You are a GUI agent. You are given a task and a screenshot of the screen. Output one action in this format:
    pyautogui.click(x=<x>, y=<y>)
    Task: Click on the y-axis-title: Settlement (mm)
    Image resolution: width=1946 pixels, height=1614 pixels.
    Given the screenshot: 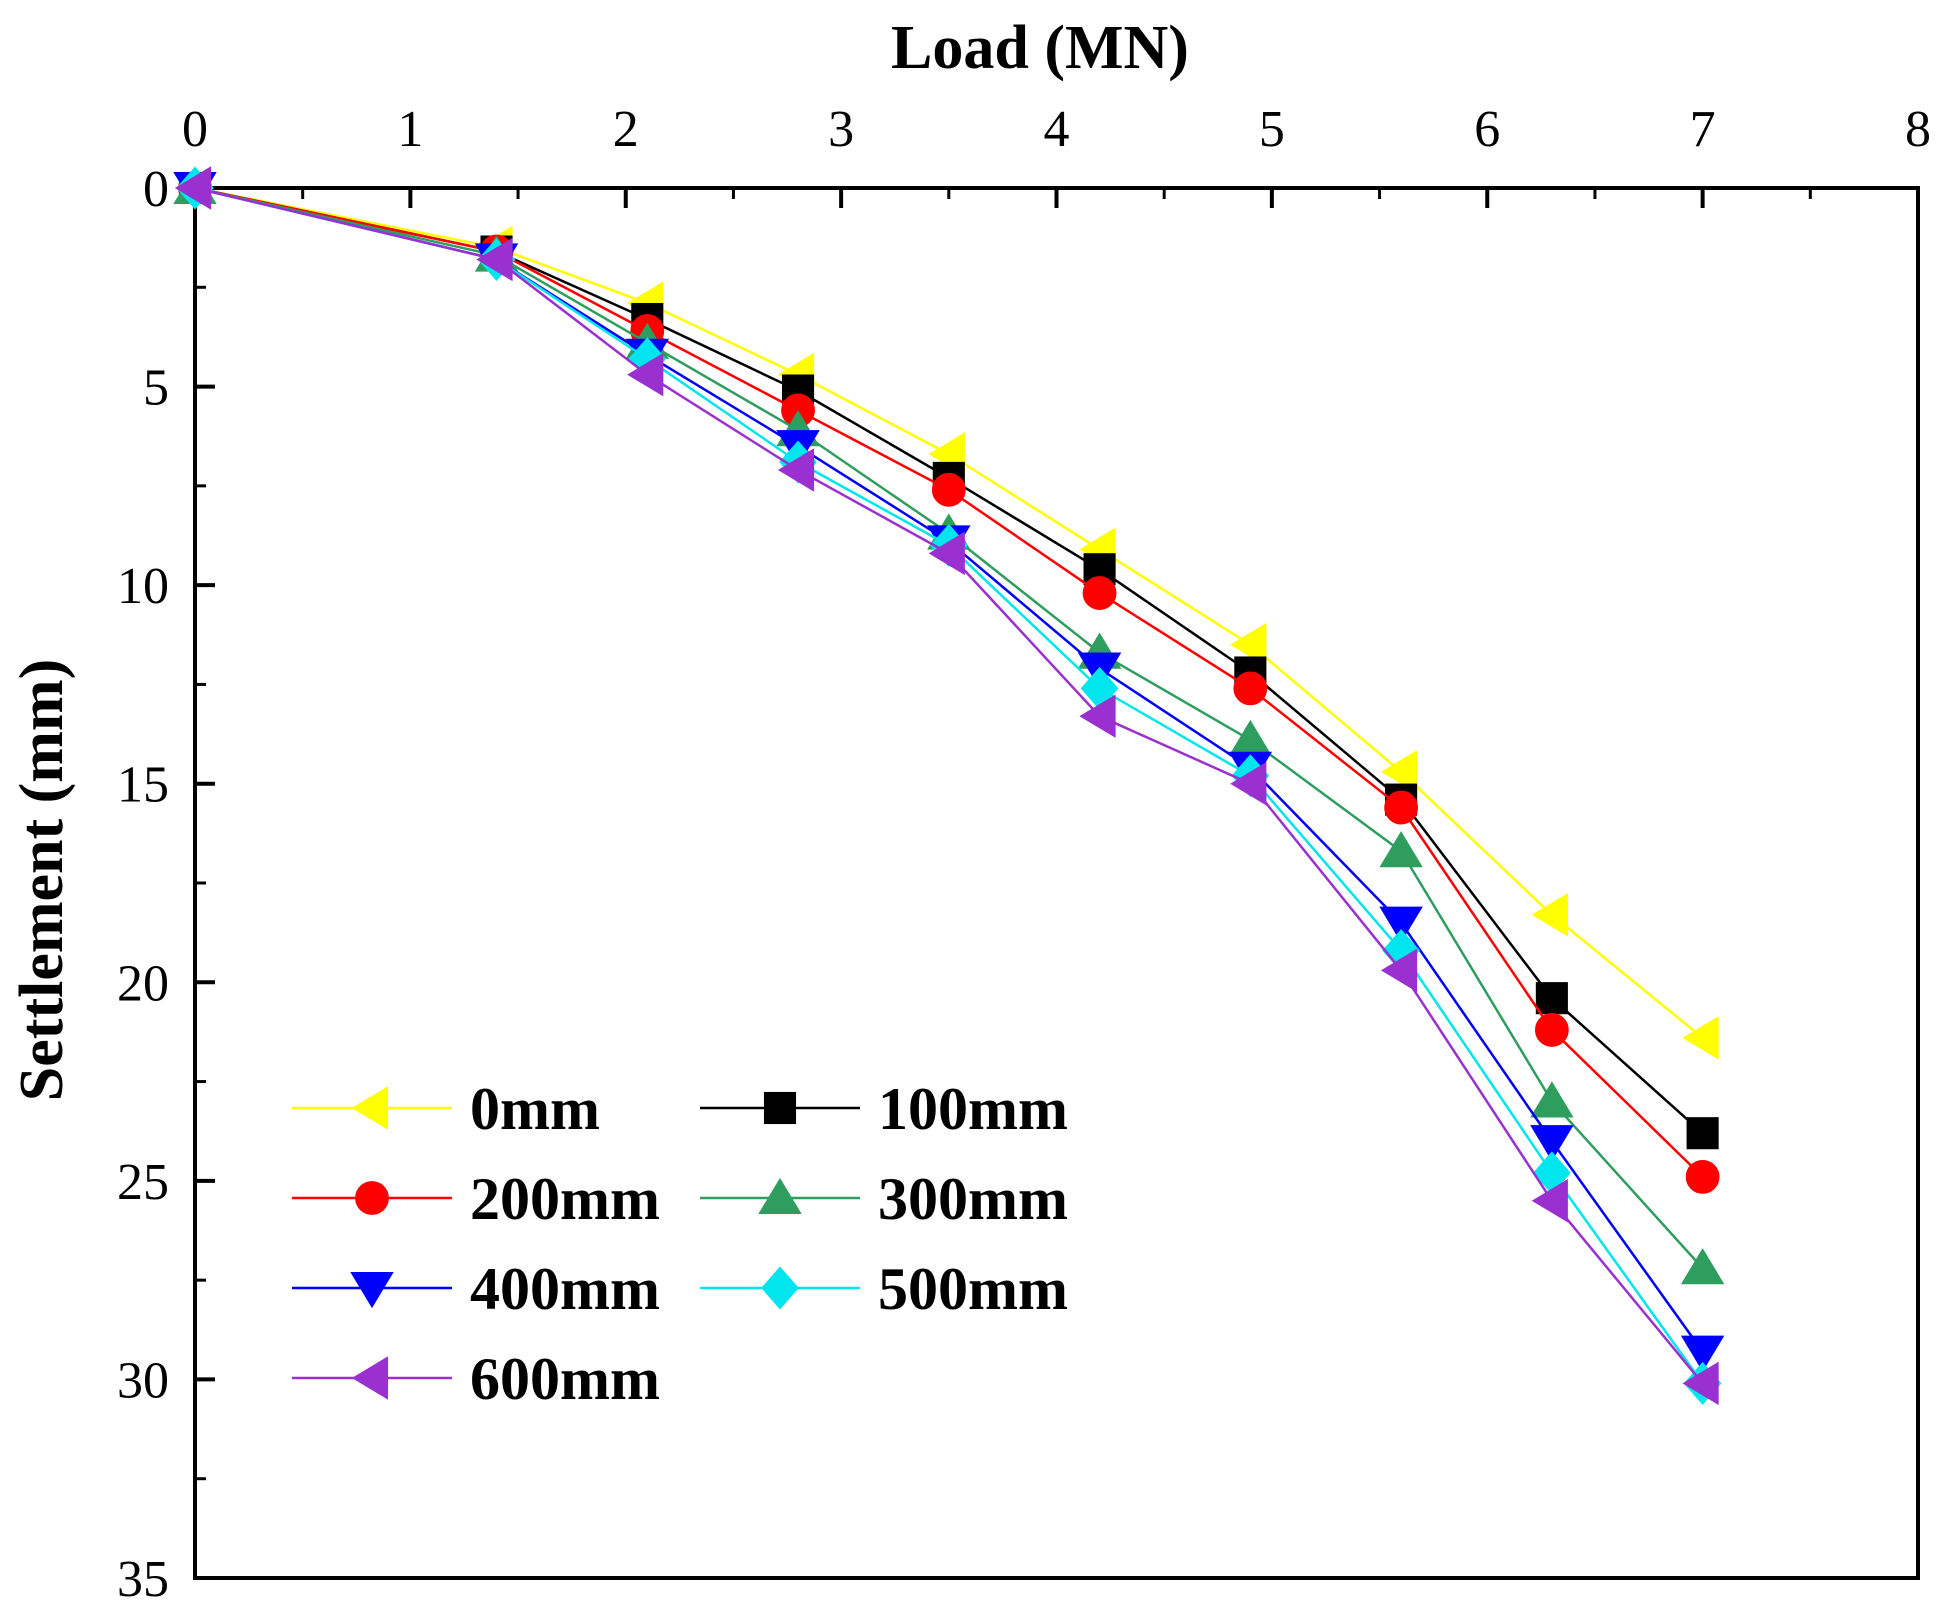 What is the action you would take?
    pyautogui.click(x=42, y=880)
    